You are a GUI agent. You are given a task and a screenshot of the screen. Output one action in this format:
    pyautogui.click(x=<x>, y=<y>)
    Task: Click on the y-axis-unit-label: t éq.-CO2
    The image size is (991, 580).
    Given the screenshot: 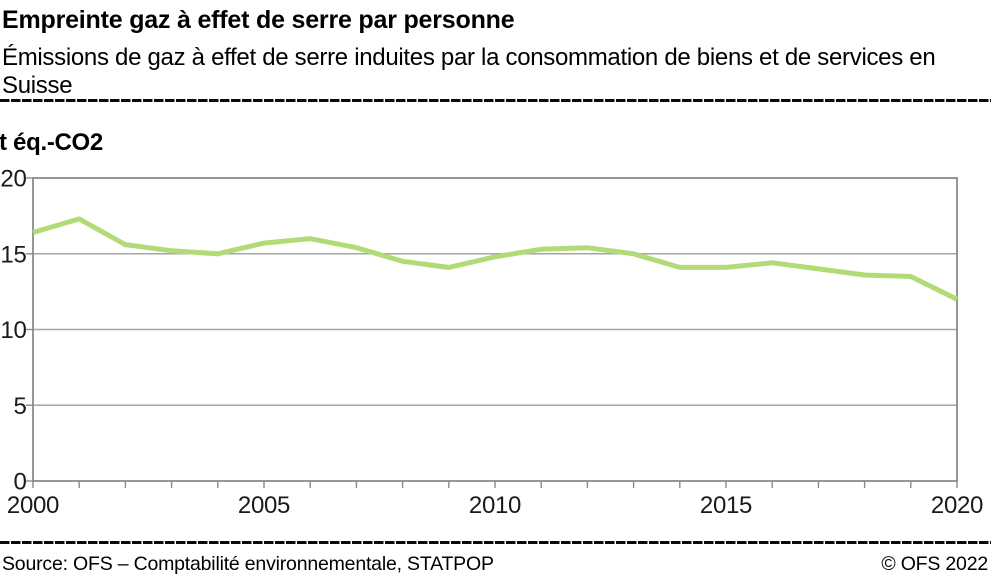 What is the action you would take?
    pyautogui.click(x=51, y=142)
    